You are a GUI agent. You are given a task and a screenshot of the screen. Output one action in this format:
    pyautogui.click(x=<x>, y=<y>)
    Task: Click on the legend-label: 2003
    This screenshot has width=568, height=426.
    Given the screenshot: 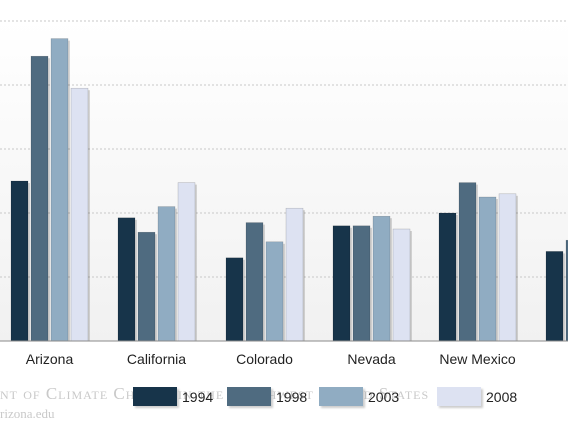 What is the action you would take?
    pyautogui.click(x=384, y=397)
    